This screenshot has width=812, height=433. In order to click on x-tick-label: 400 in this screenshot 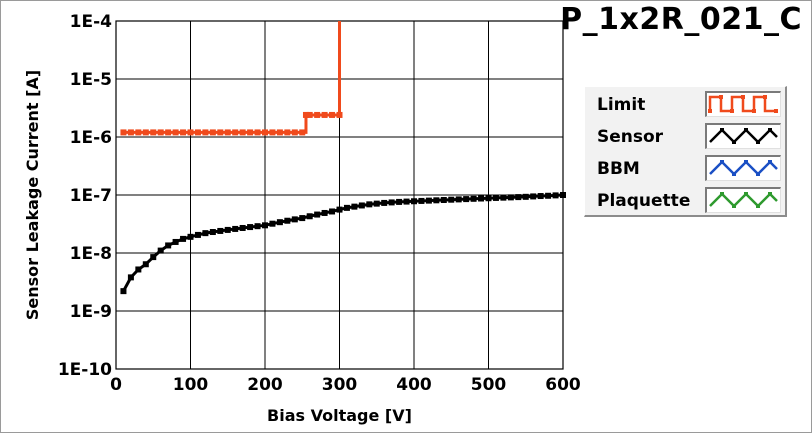, I will do `click(414, 385)`.